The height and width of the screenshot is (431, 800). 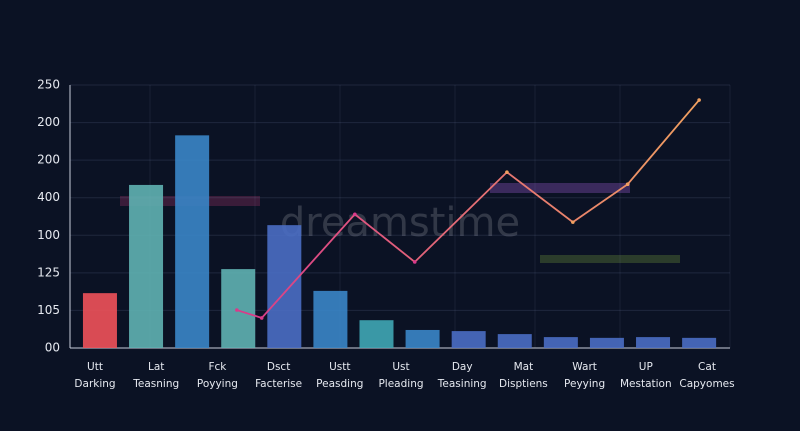 What do you see at coordinates (462, 367) in the screenshot?
I see `x-label-top: Day` at bounding box center [462, 367].